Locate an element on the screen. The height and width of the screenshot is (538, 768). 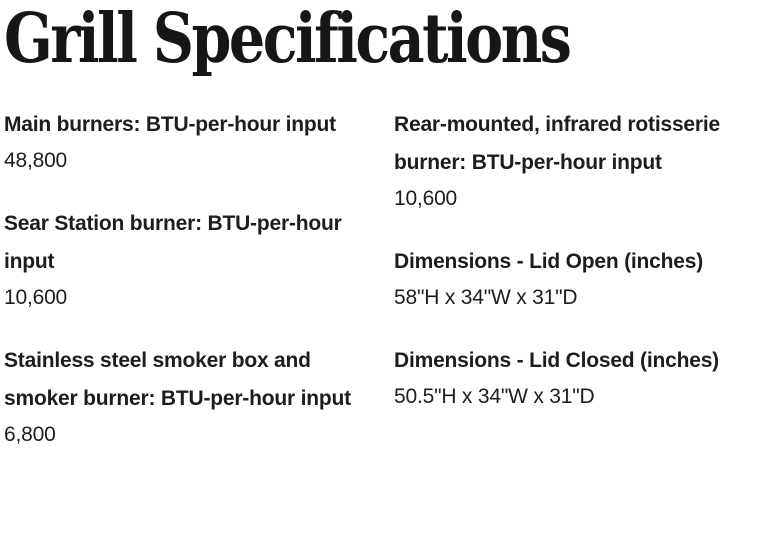
page-title: Grill Specifications is located at coordinates (288, 39).